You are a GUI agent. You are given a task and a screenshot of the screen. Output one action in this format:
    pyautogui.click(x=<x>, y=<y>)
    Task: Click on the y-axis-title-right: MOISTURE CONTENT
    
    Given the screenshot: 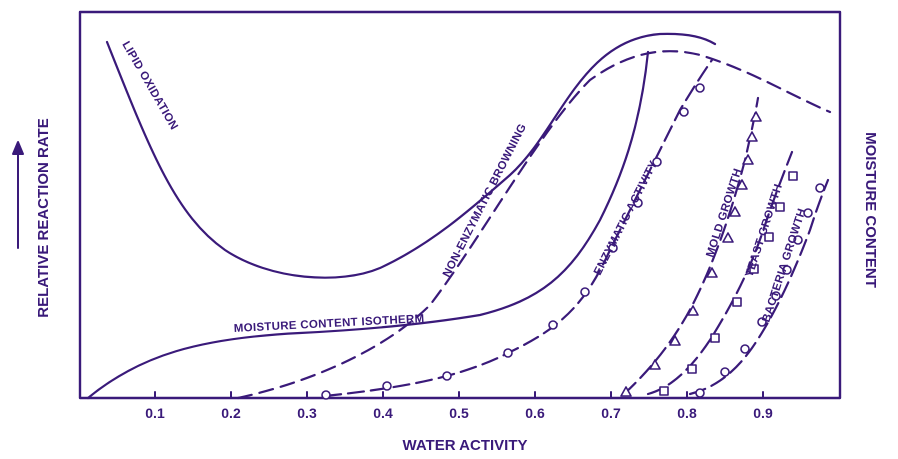 What is the action you would take?
    pyautogui.click(x=870, y=210)
    